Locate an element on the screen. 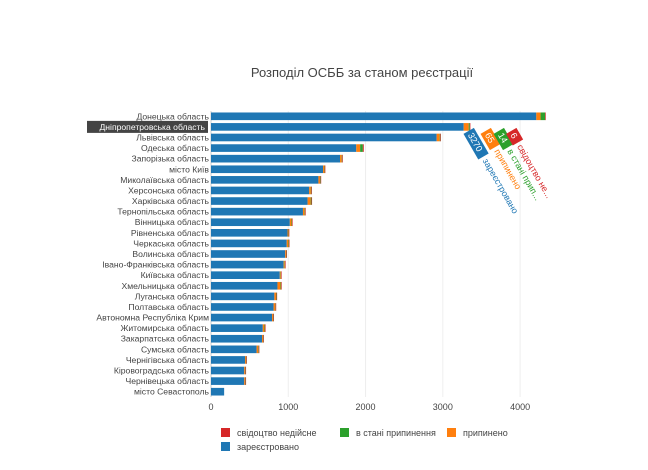 This screenshot has width=648, height=470. x-axis: 0 1000 2000 3000 4000 is located at coordinates (369, 407).